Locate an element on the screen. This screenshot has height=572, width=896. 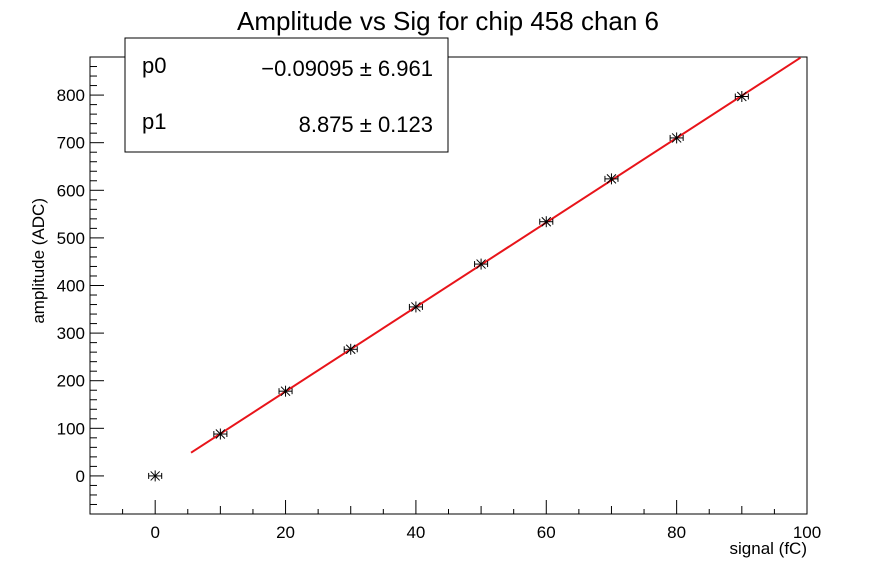
y-tick-label: 600 is located at coordinates (71, 190).